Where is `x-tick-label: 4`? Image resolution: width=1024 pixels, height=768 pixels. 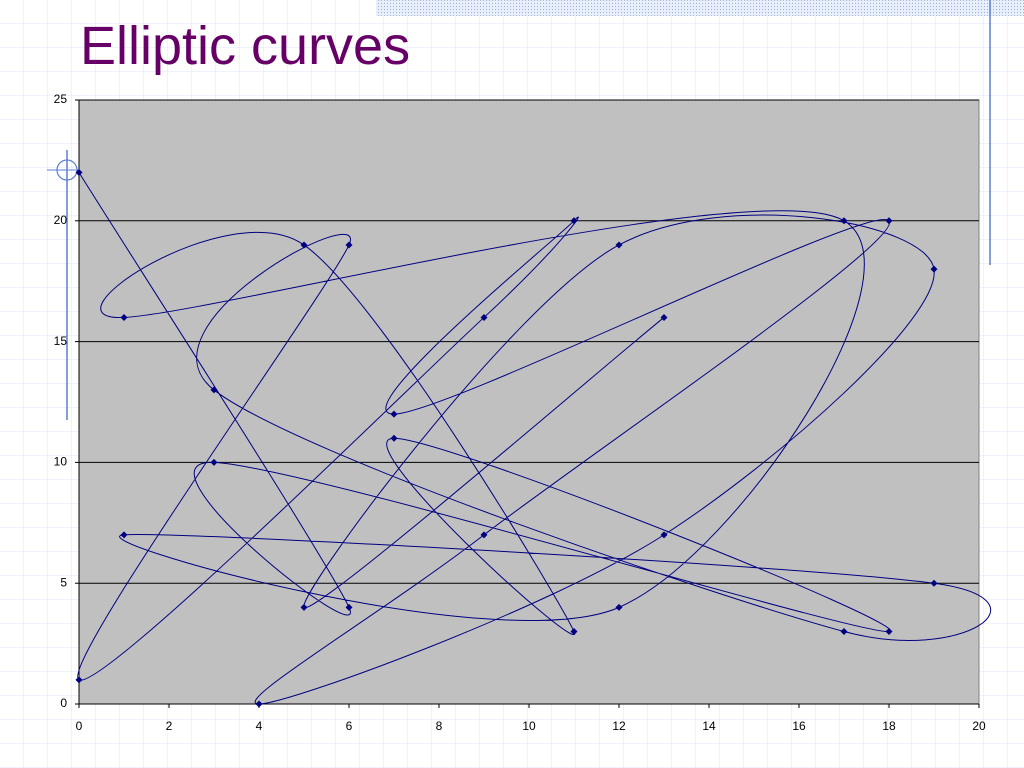 x-tick-label: 4 is located at coordinates (259, 726).